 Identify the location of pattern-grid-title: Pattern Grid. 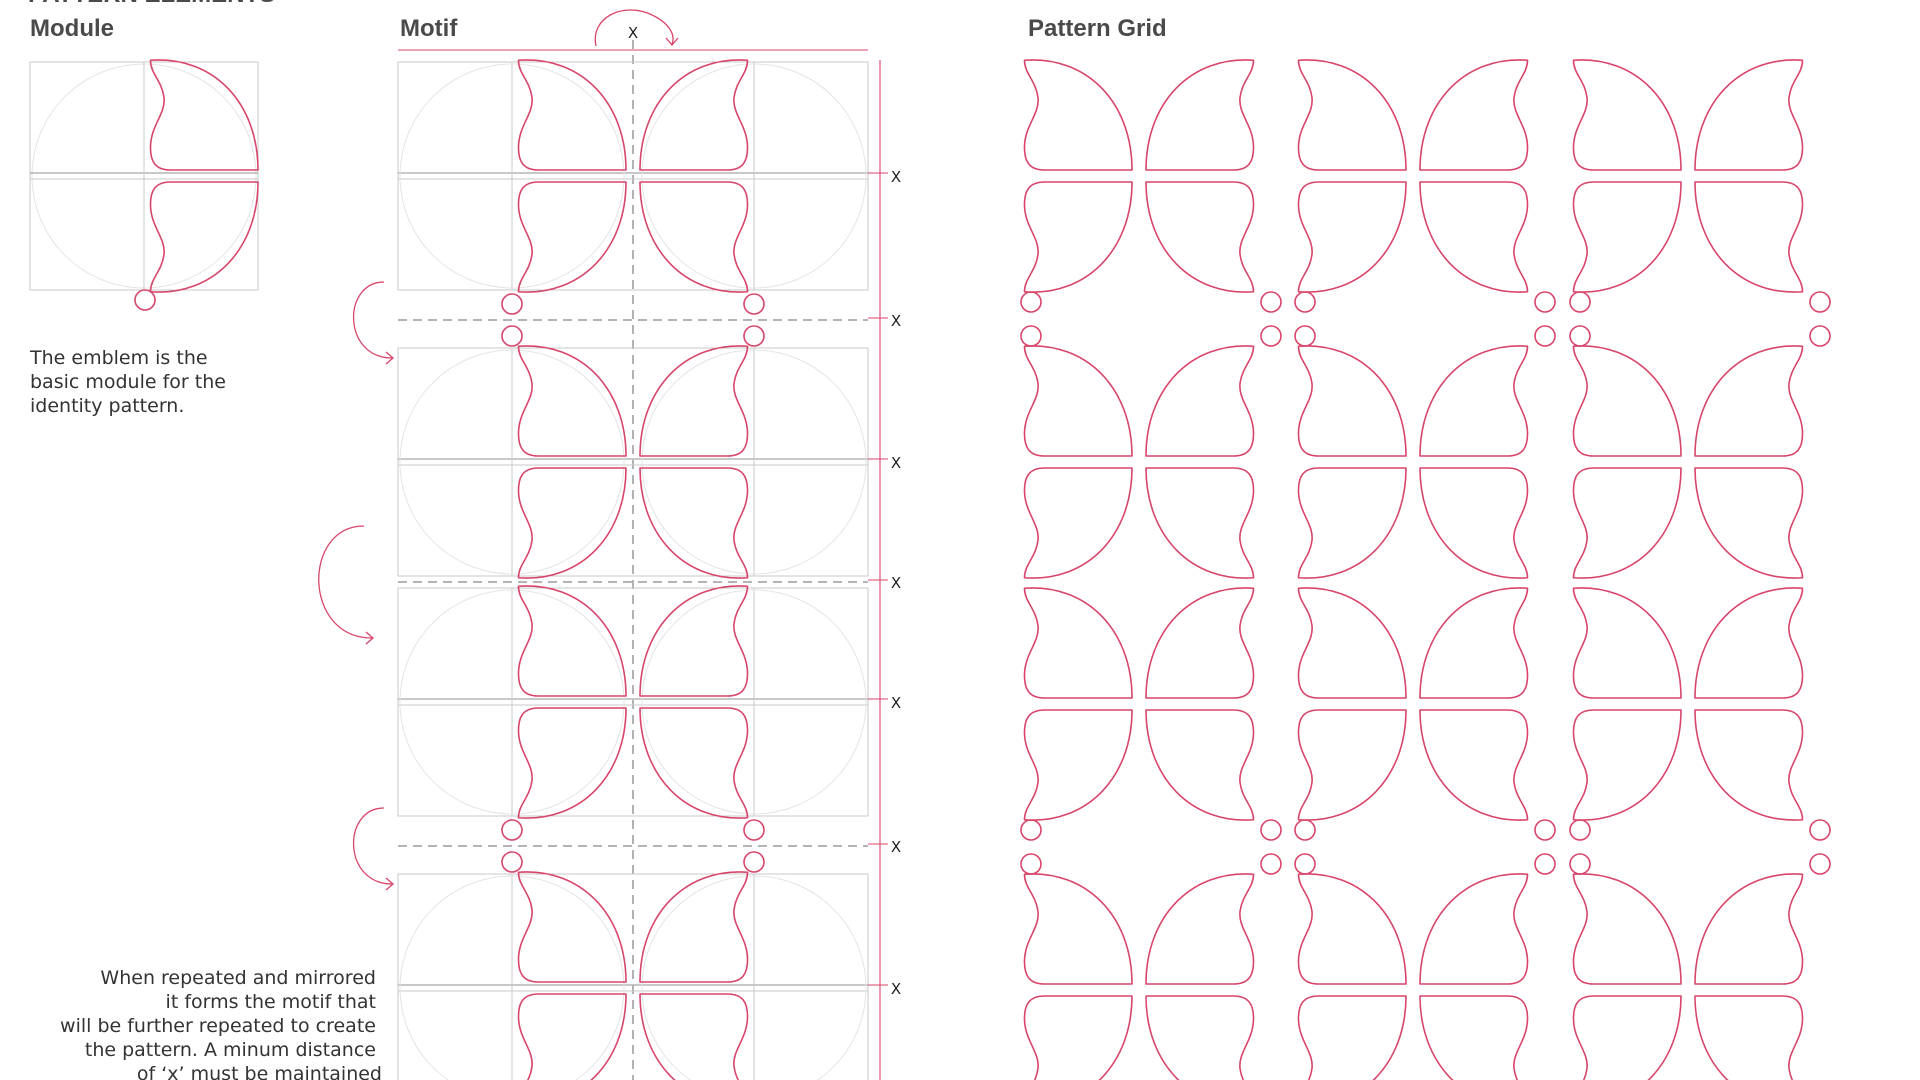
(1097, 28).